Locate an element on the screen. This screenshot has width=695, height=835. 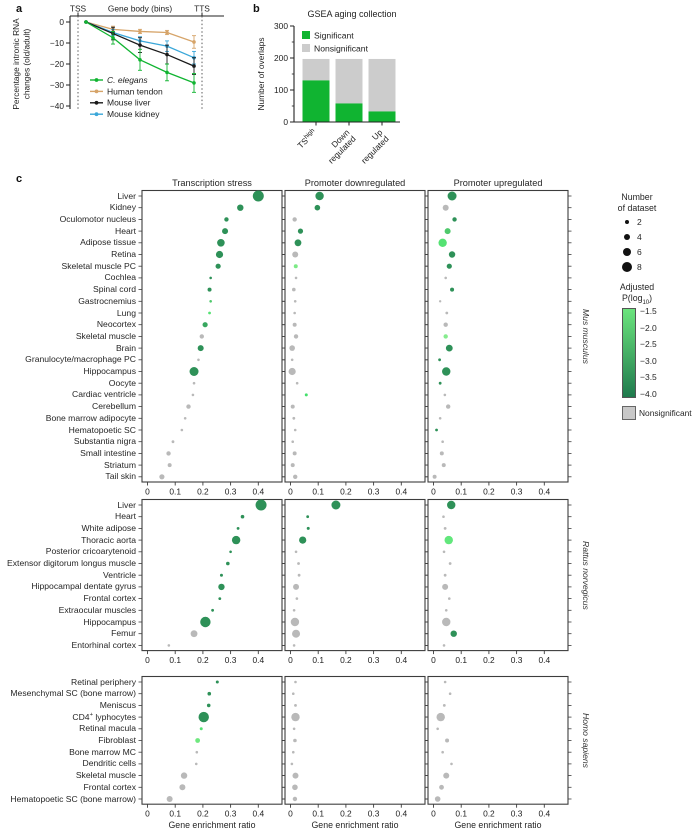
tissue-label: Skeletal muscle PC is located at coordinates (98, 265).